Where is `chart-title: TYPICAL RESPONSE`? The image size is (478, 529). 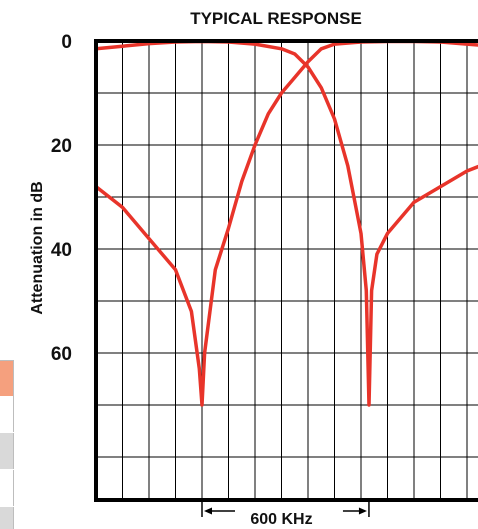 chart-title: TYPICAL RESPONSE is located at coordinates (276, 18).